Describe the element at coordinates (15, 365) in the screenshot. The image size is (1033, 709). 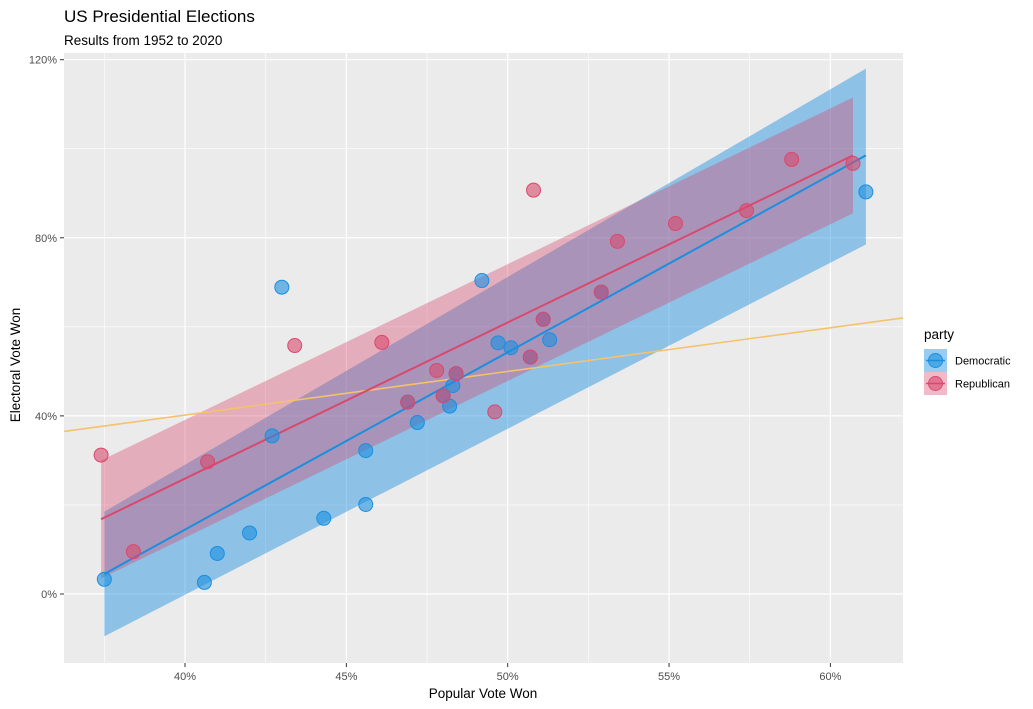
I see `y-axis-title: Electoral Vote Won` at that location.